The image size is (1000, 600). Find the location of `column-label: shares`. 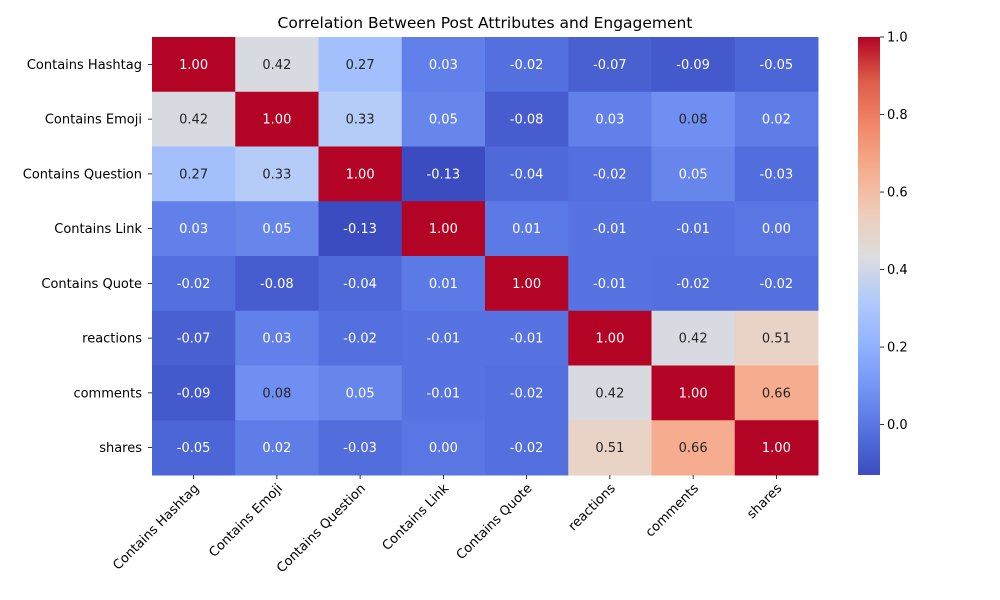

column-label: shares is located at coordinates (764, 501).